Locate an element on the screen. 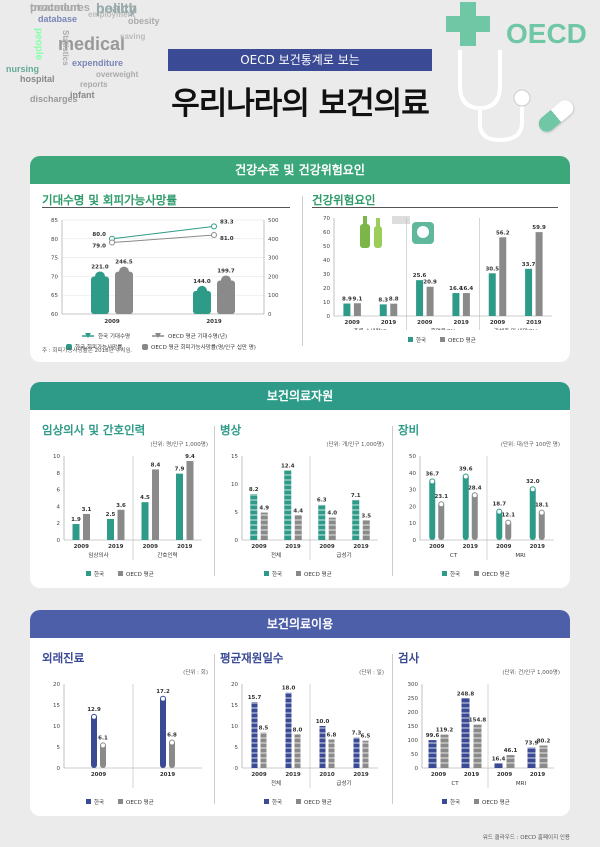 Image resolution: width=600 pixels, height=847 pixels. korea-data-label: 8.2 is located at coordinates (254, 490).